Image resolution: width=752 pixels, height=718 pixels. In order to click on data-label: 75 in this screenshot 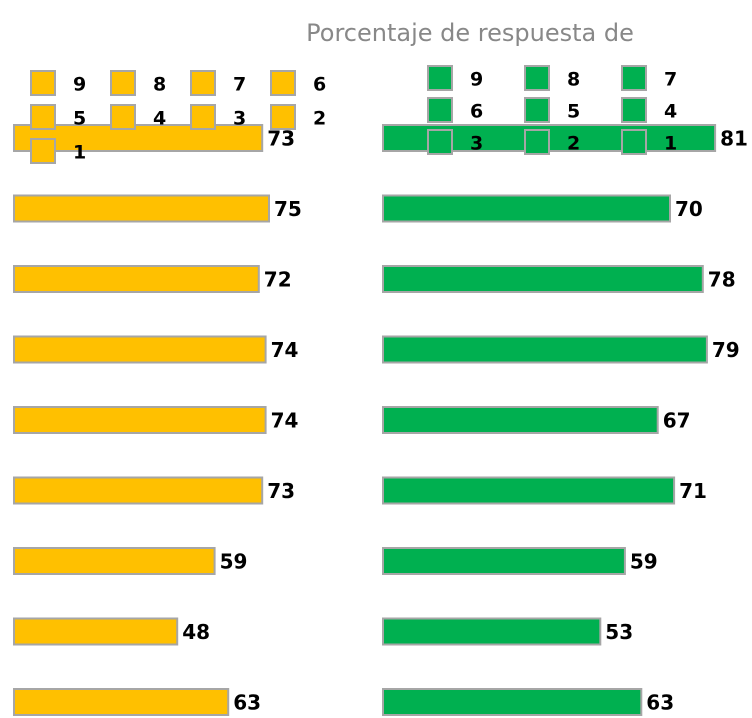, I will do `click(288, 209)`.